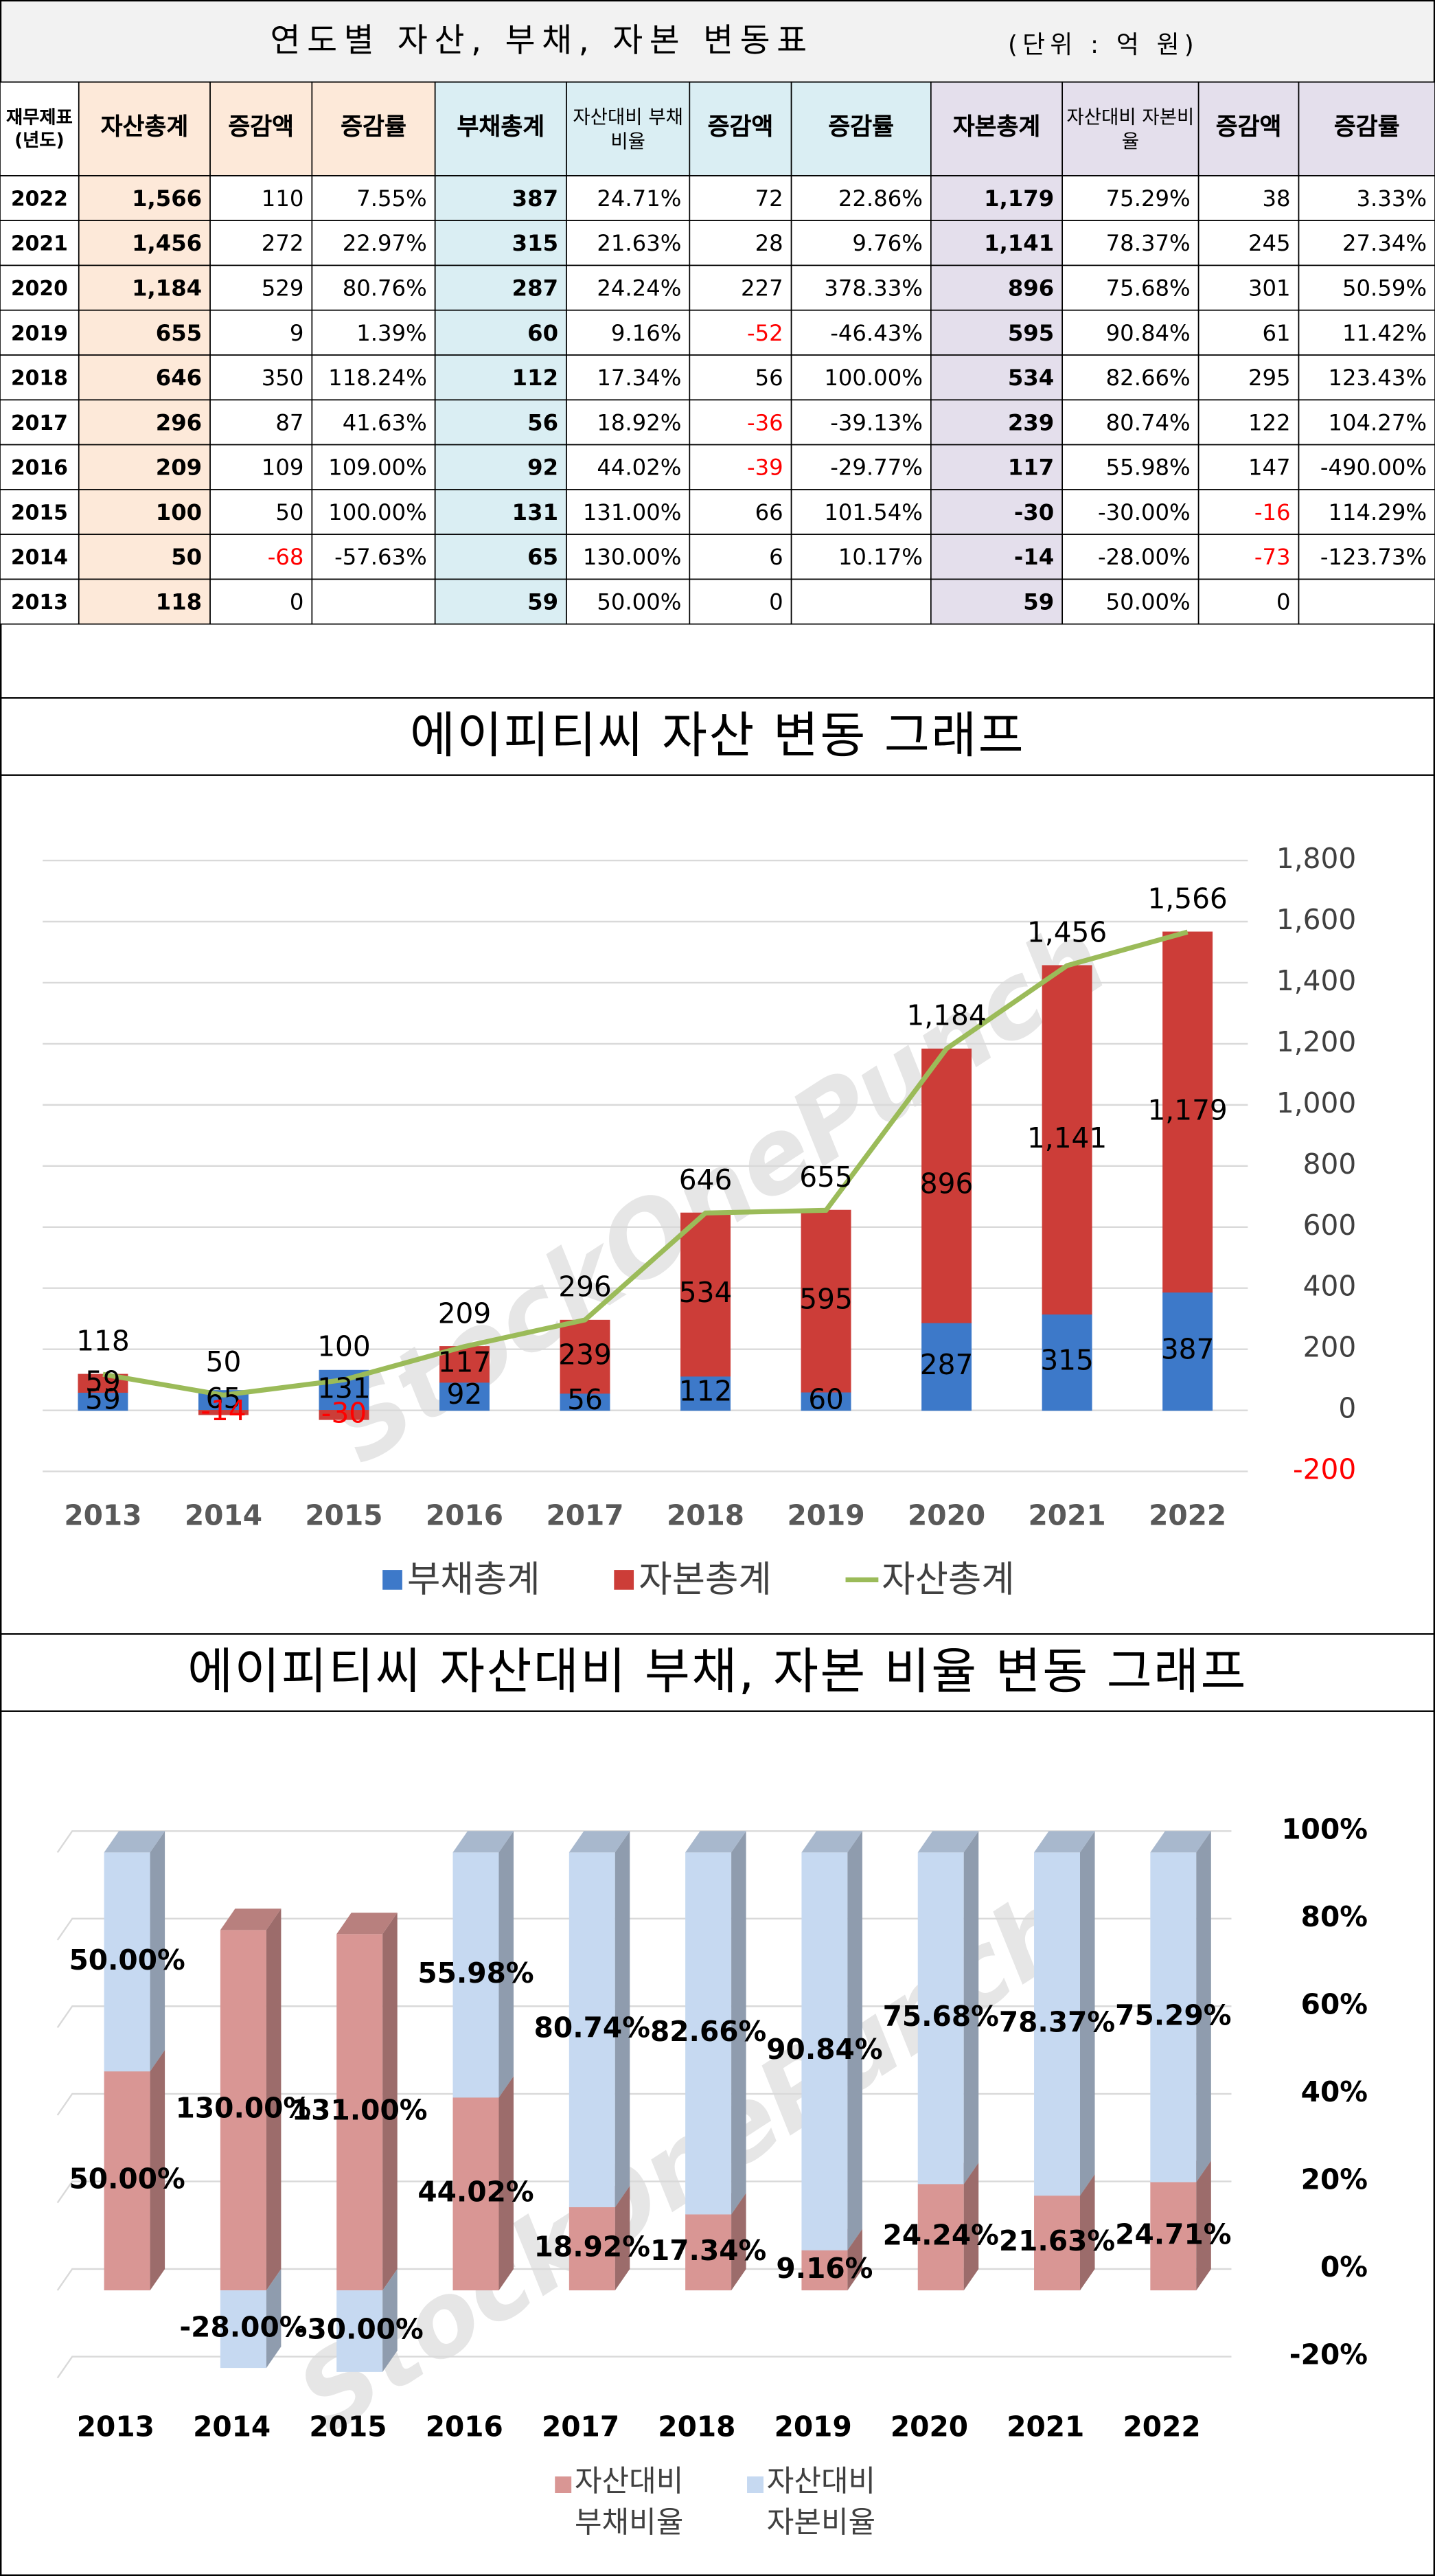  I want to click on cell-value: -14, so click(1034, 557).